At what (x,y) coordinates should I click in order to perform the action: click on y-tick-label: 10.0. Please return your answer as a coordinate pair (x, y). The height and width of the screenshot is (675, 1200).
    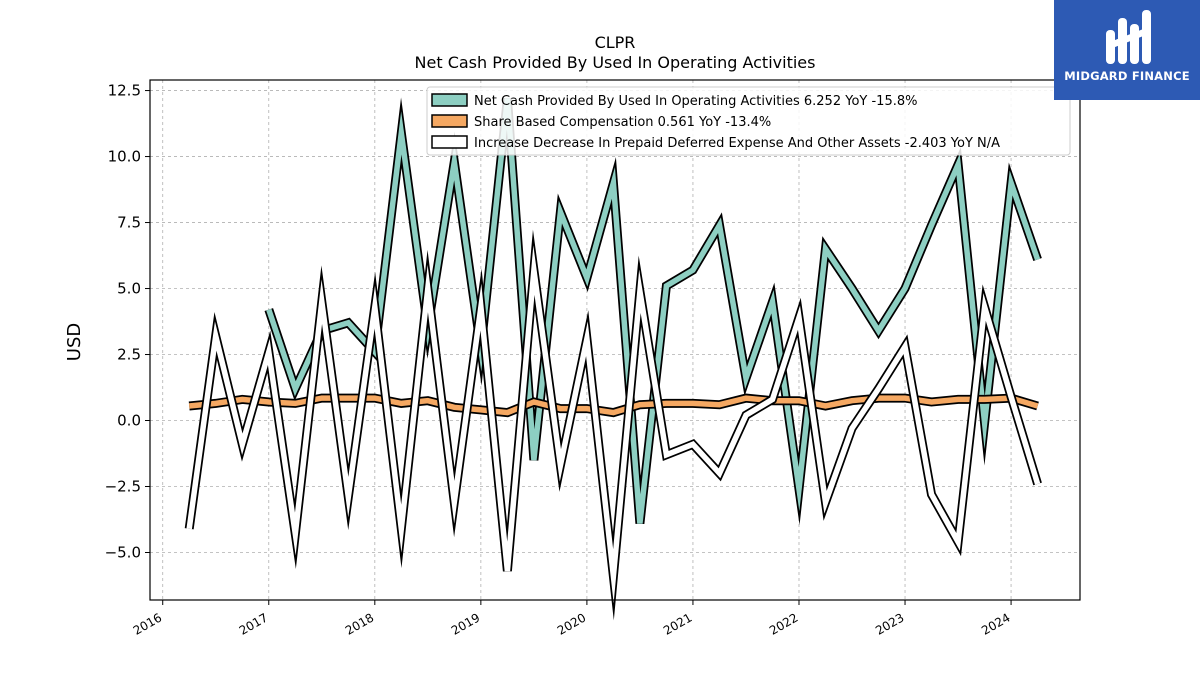
    Looking at the image, I should click on (124, 157).